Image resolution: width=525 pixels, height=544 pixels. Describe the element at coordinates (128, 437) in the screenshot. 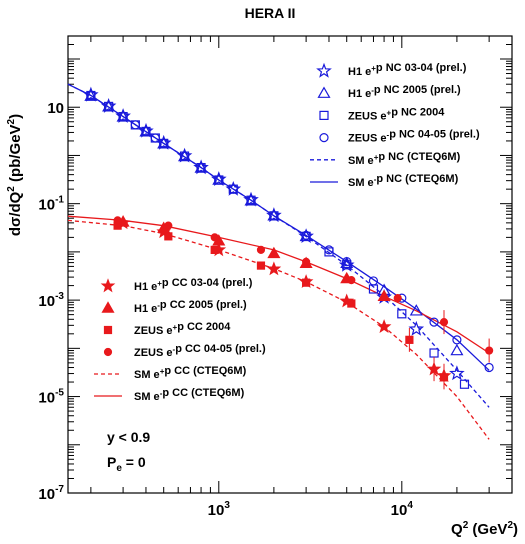

I see `annotation-y-cut: y < 0.9` at that location.